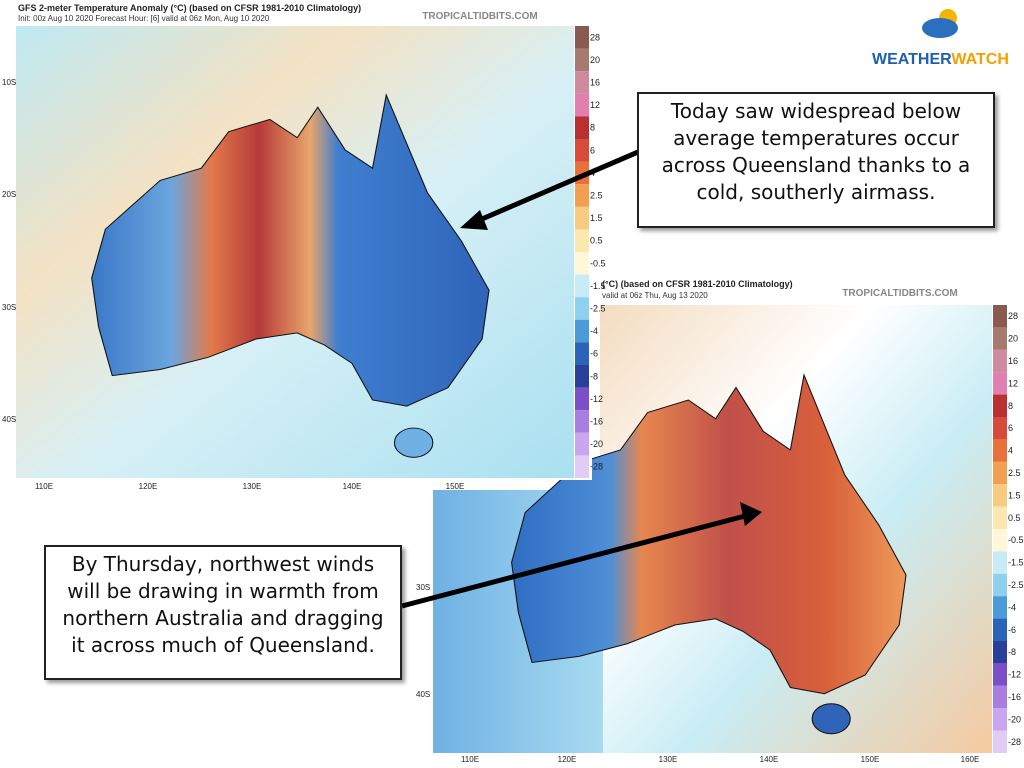  What do you see at coordinates (592, 150) in the screenshot?
I see `colorbar-label: 6` at bounding box center [592, 150].